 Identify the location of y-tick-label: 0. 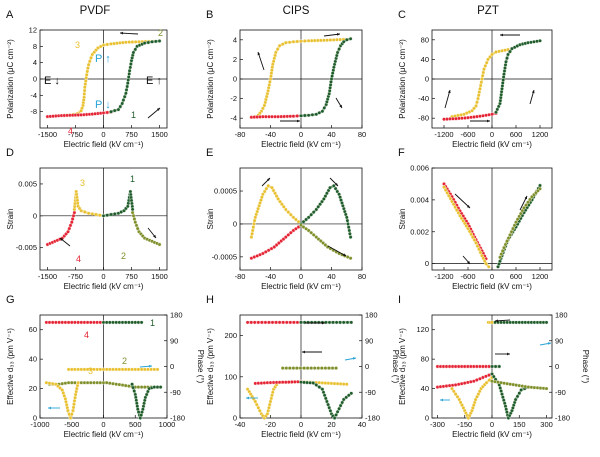
(235, 79).